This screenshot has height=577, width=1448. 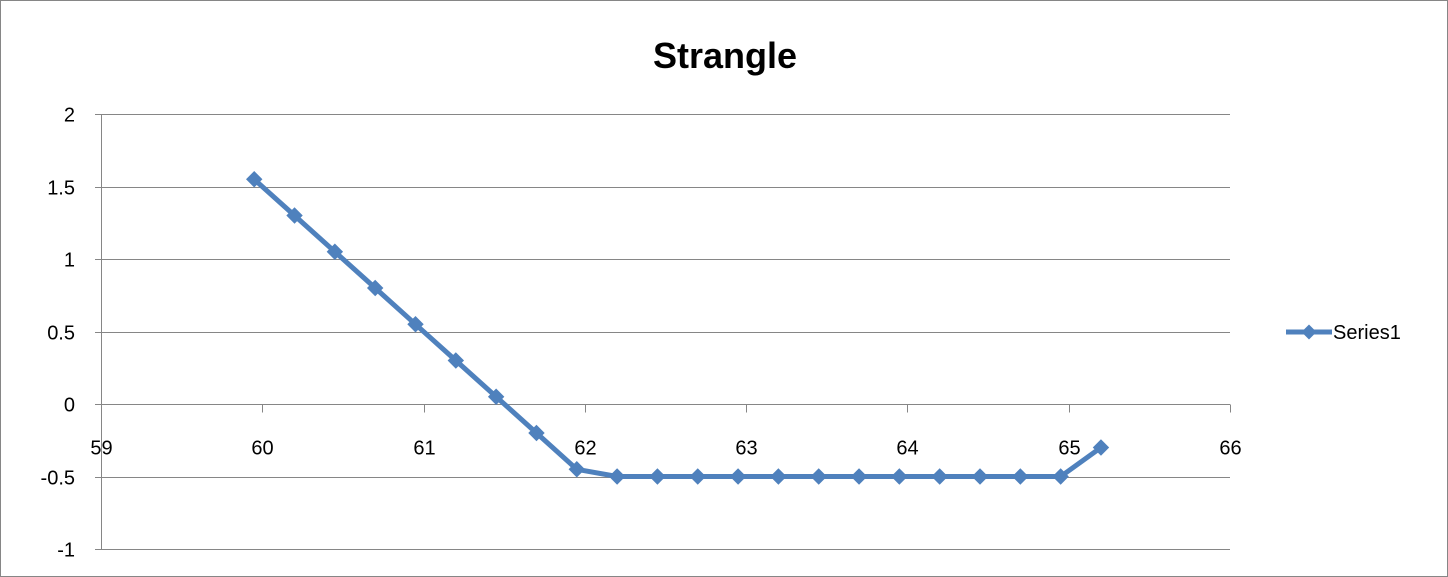 I want to click on x-tick-label: 61, so click(x=424, y=449).